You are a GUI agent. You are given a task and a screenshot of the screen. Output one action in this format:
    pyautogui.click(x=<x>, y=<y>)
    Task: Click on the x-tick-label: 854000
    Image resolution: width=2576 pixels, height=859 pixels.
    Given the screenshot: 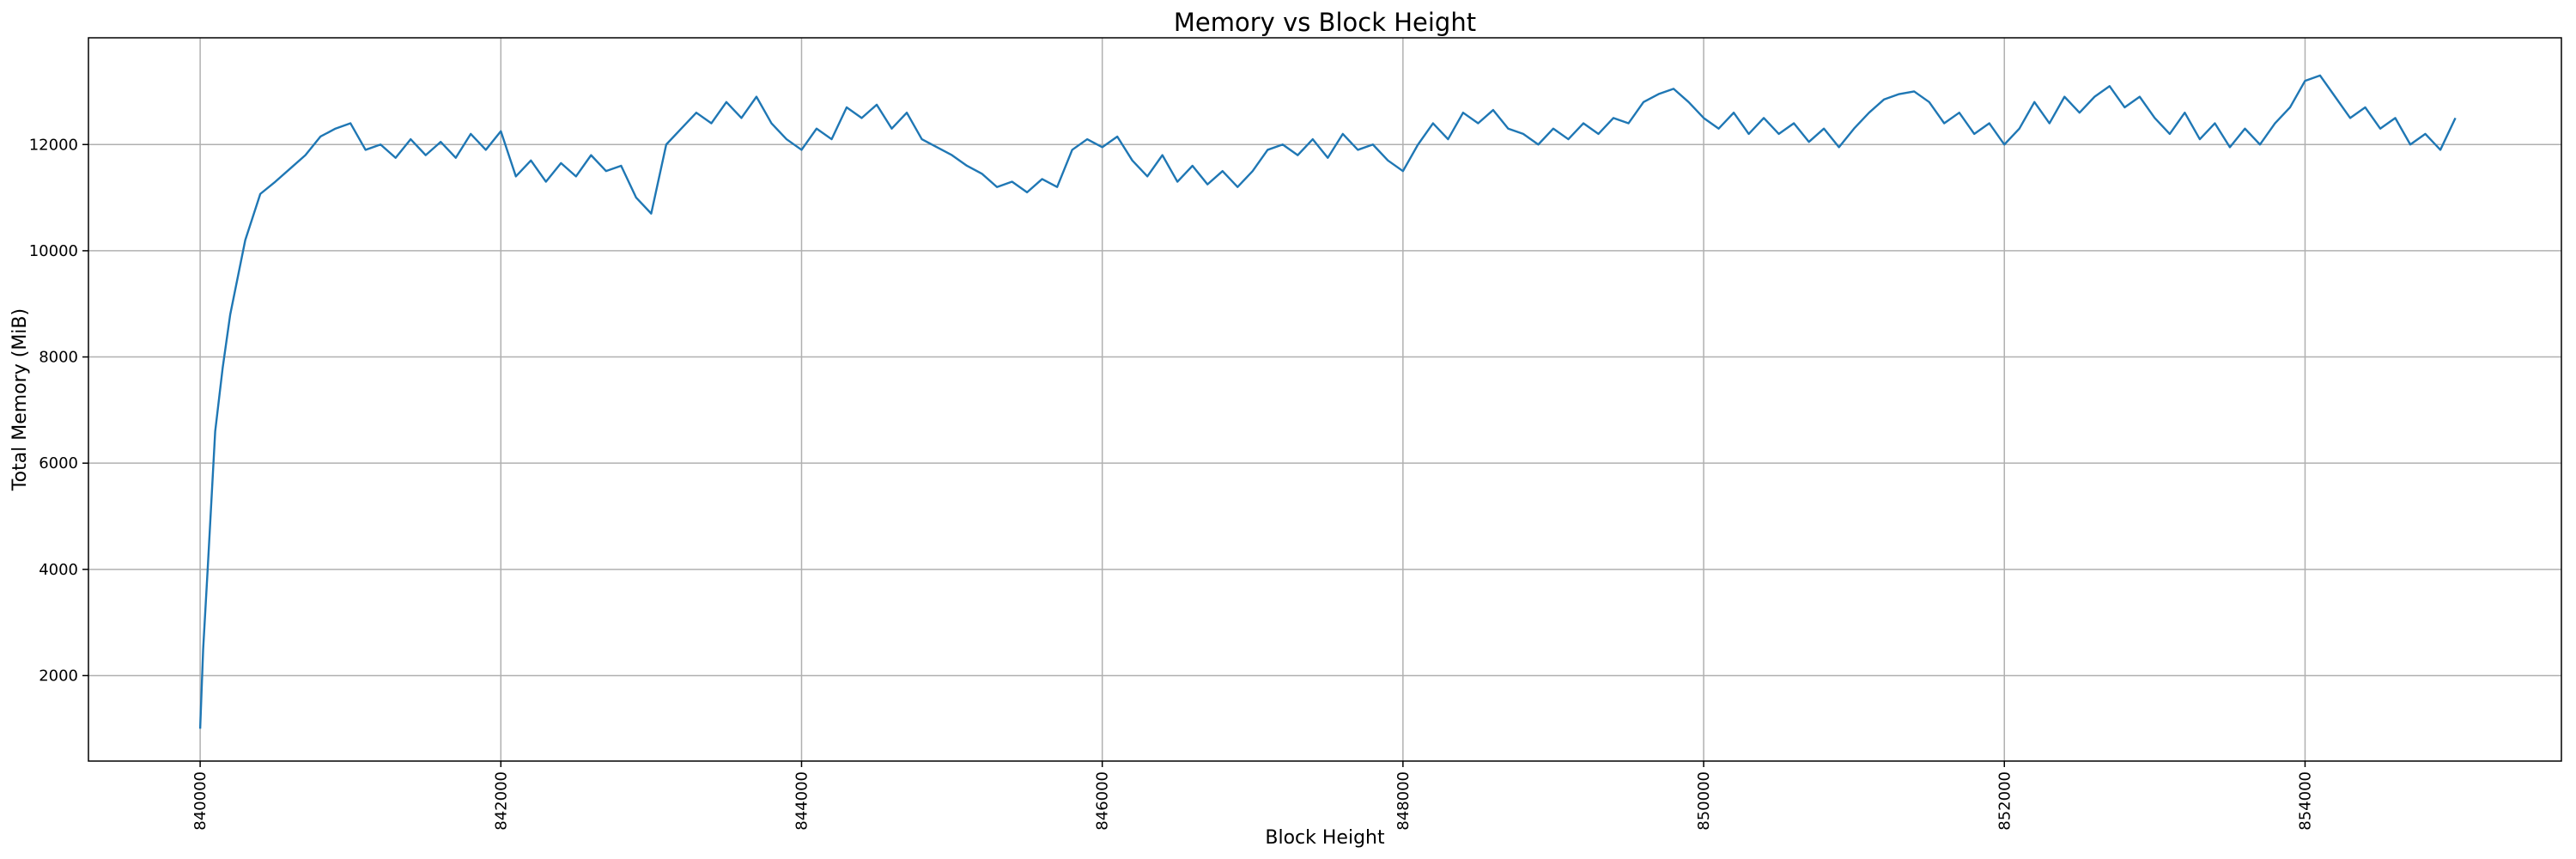 What is the action you would take?
    pyautogui.click(x=2305, y=801)
    